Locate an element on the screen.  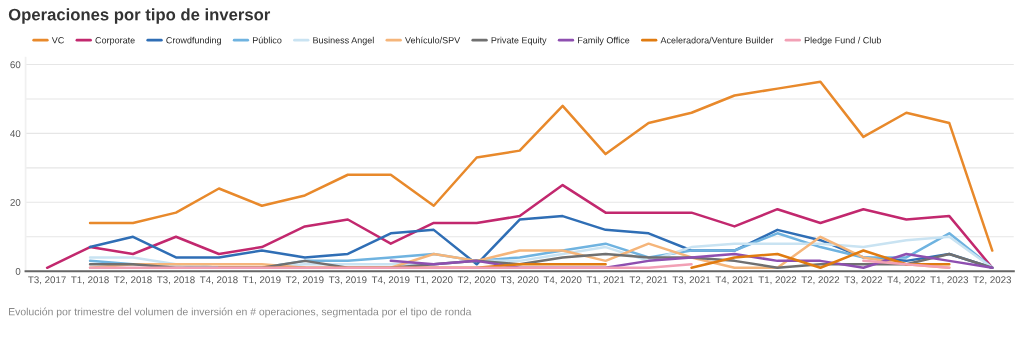
x-tick-label: T2, 2020 is located at coordinates (476, 280).